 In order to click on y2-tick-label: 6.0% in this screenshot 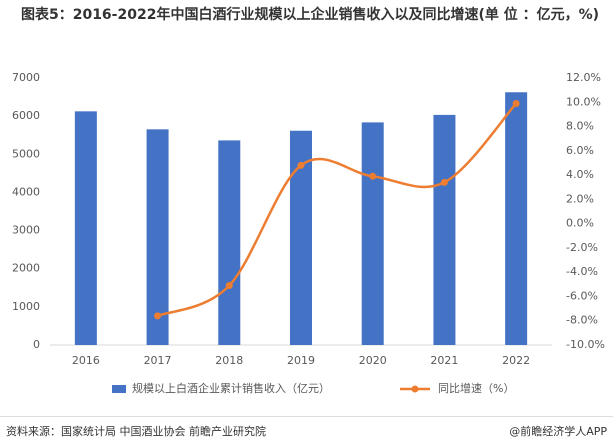, I will do `click(580, 150)`.